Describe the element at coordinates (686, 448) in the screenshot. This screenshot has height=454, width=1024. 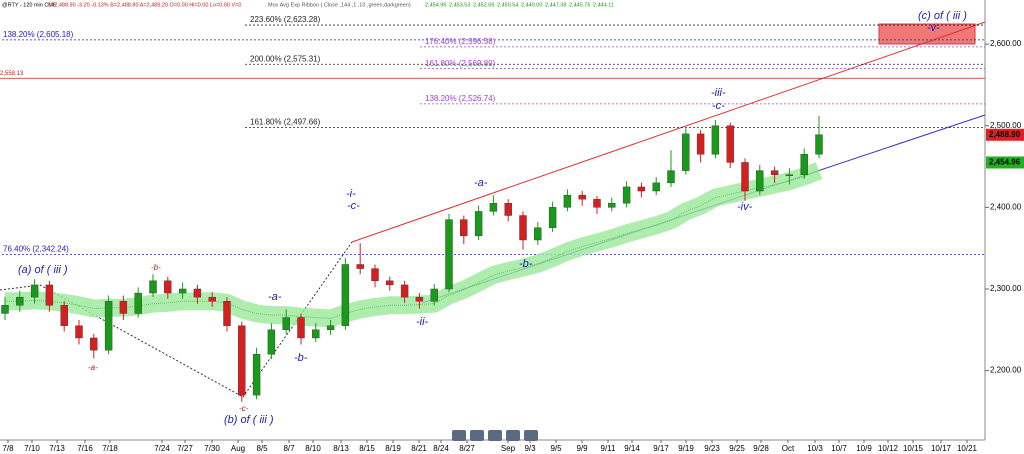
I see `x-tick-label: 9/19` at that location.